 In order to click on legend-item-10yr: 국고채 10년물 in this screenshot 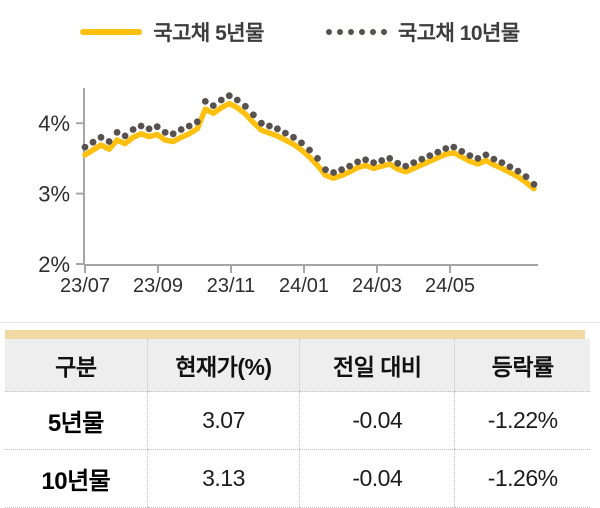, I will do `click(422, 32)`.